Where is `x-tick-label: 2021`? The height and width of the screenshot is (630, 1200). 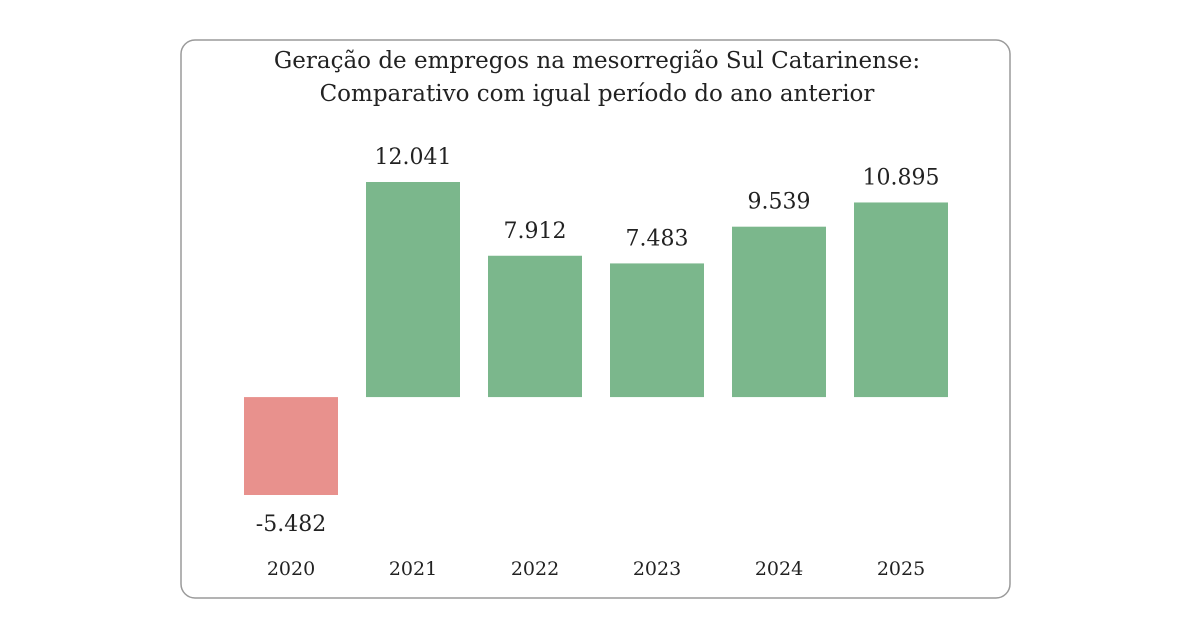 x-tick-label: 2021 is located at coordinates (413, 569).